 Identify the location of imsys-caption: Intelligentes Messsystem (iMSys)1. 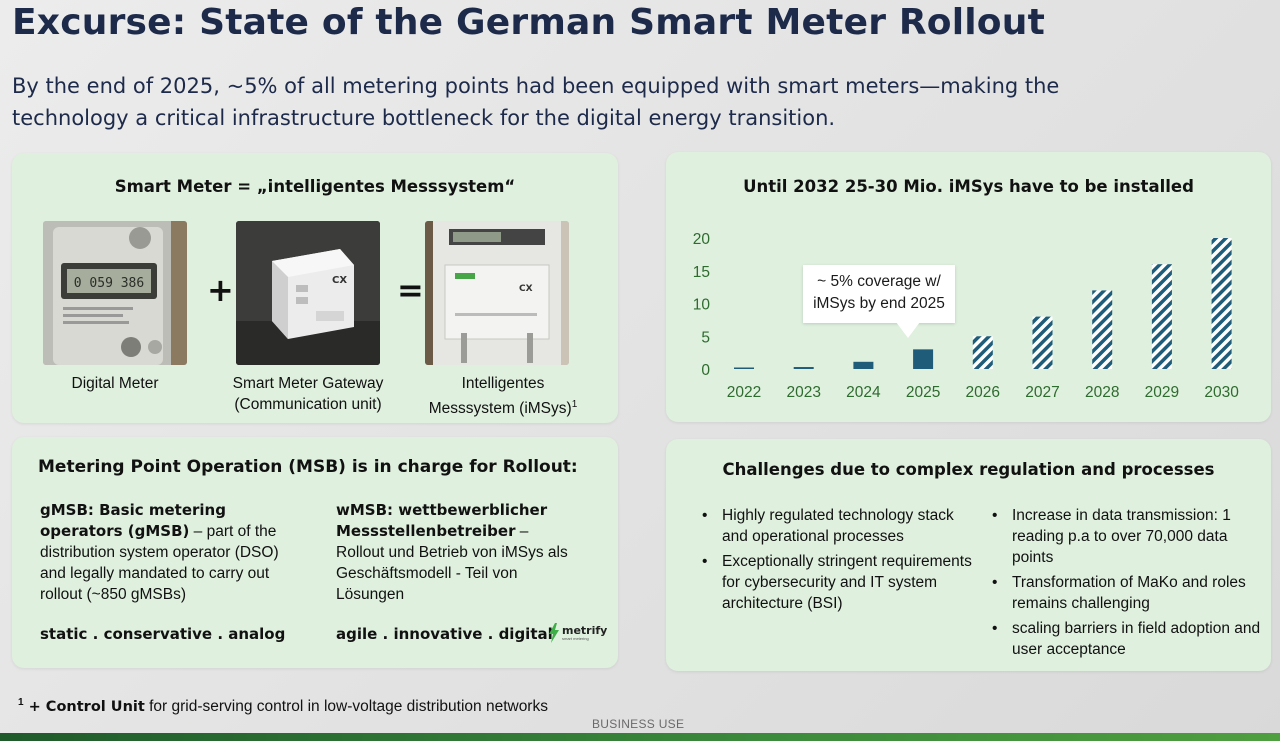
(503, 396).